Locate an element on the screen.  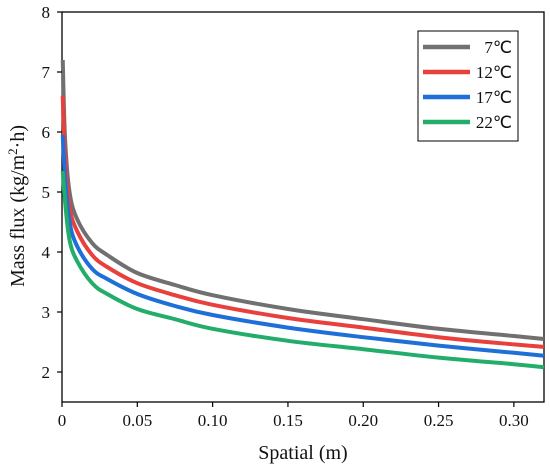
x-tick-label: 0.20 is located at coordinates (363, 420).